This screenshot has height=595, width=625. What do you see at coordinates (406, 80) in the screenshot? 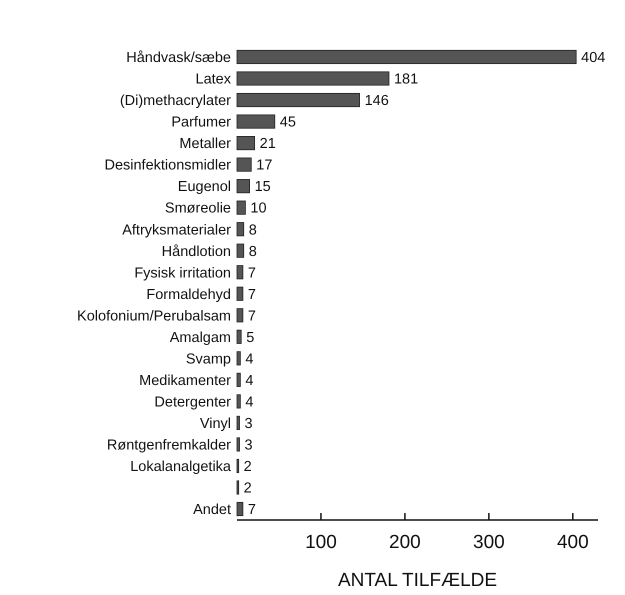
I see `data-label: 181` at bounding box center [406, 80].